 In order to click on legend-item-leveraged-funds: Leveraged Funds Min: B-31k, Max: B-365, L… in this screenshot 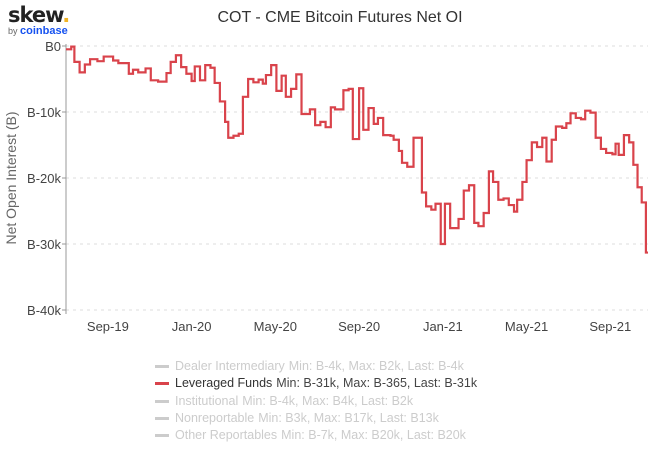, I will do `click(316, 383)`.